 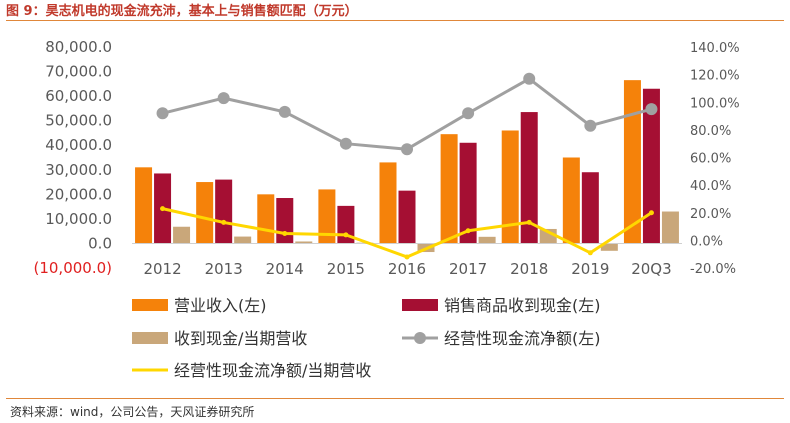 What do you see at coordinates (78, 145) in the screenshot?
I see `left-axis-tick-label: 40,000.0` at bounding box center [78, 145].